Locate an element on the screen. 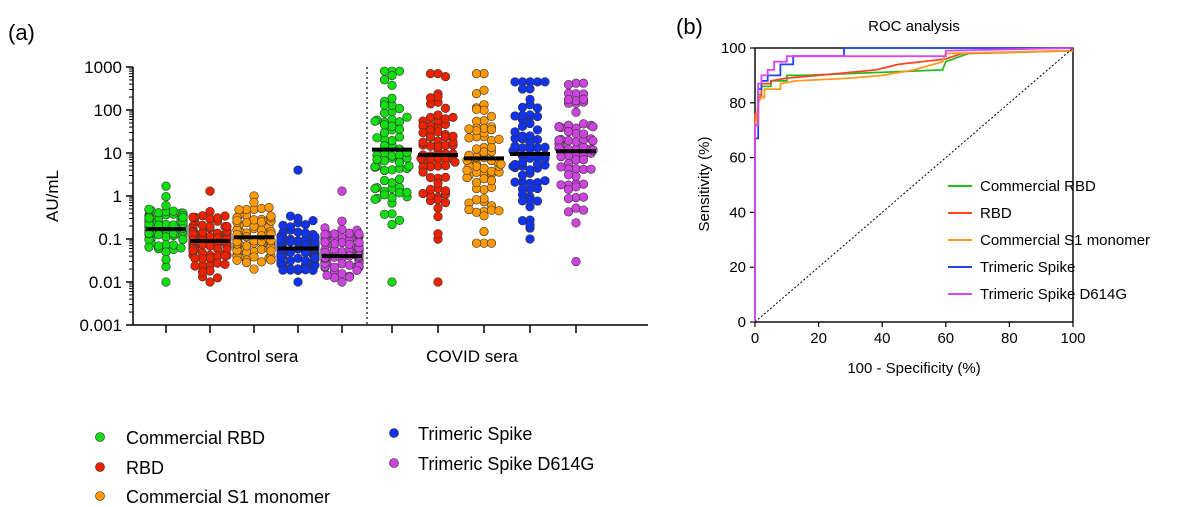 The height and width of the screenshot is (507, 1183). panel-a-ytick-label: 0.001 is located at coordinates (100, 325).